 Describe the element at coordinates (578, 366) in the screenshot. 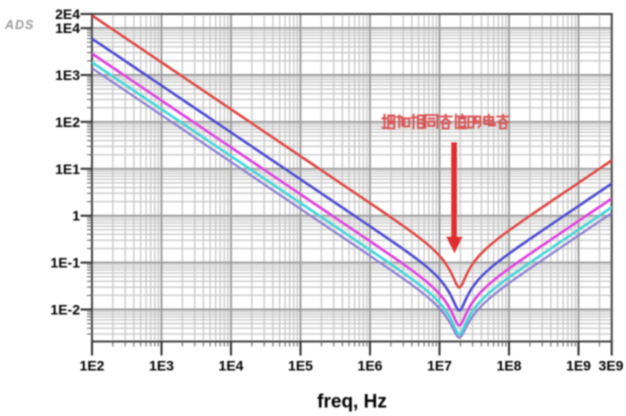

I see `svg-text: 1E9` at that location.